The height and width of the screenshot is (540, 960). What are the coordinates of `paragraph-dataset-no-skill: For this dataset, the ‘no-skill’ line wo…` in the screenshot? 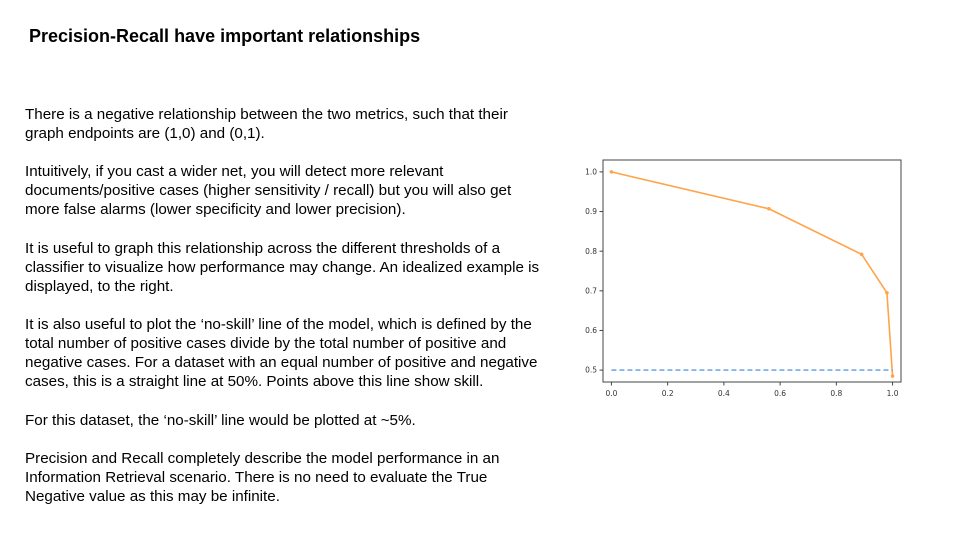 It's located at (220, 420).